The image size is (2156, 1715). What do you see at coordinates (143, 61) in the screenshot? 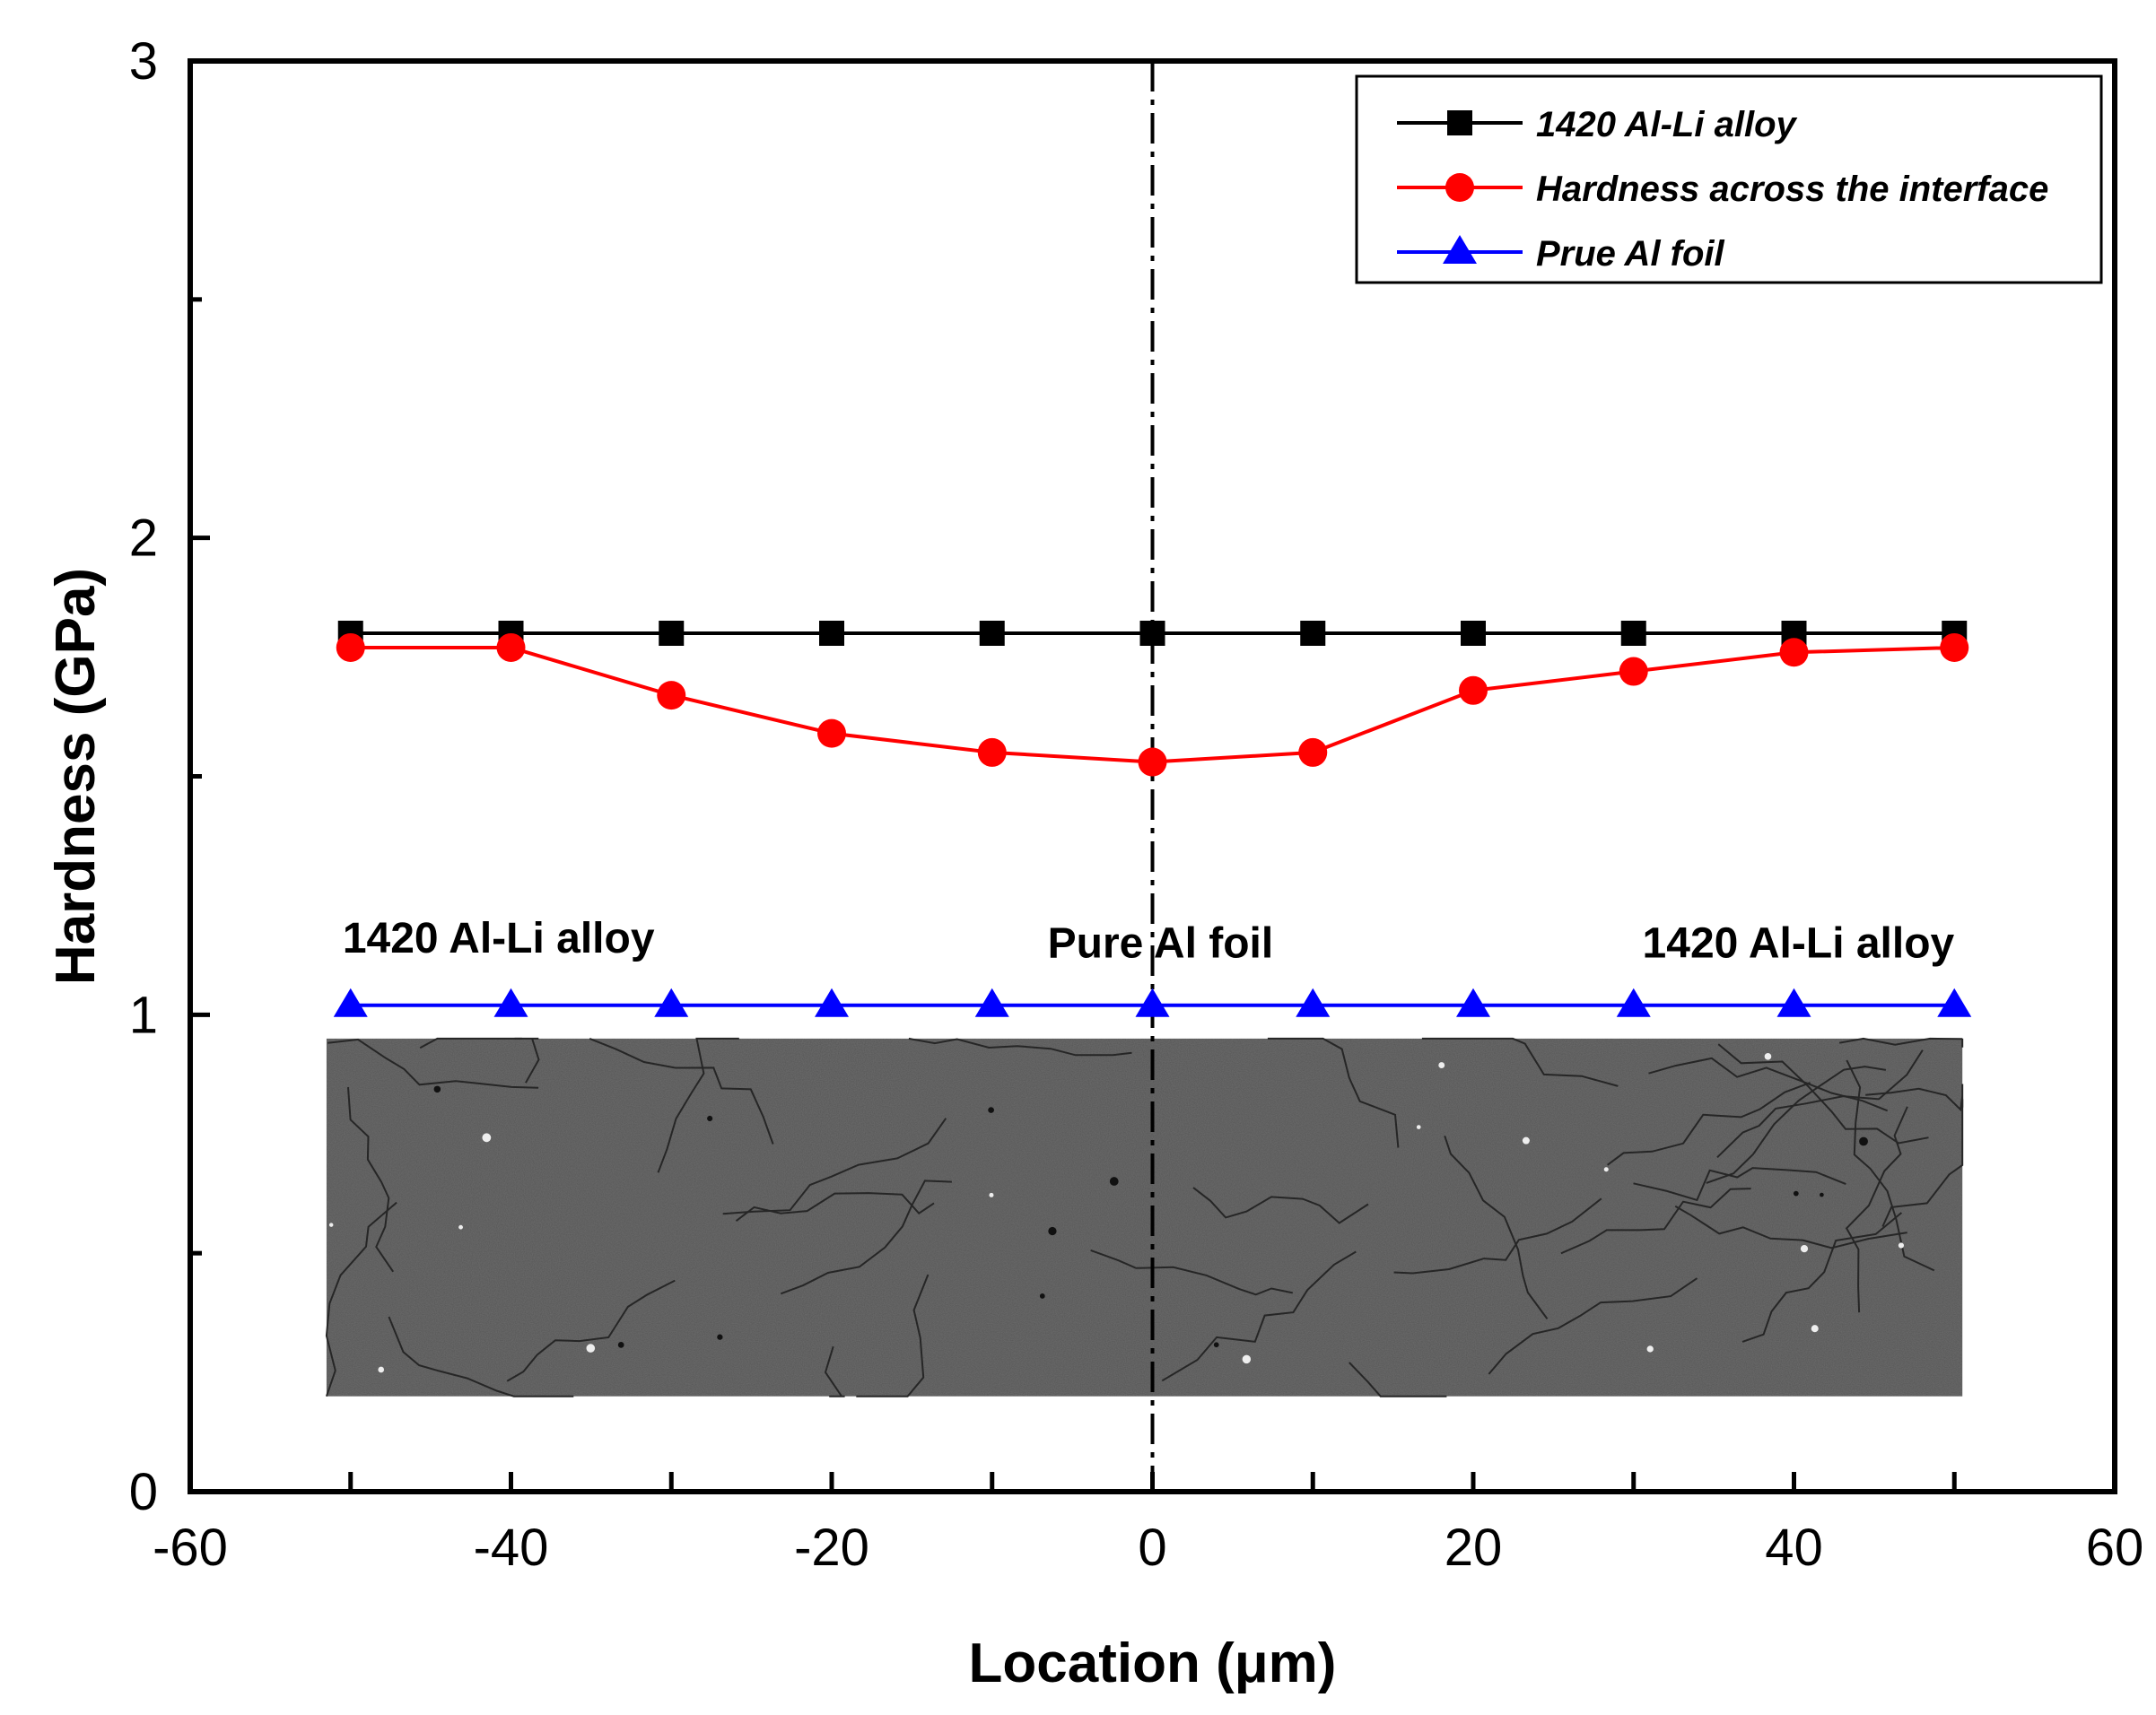
I see `y-tick-label: 3` at bounding box center [143, 61].